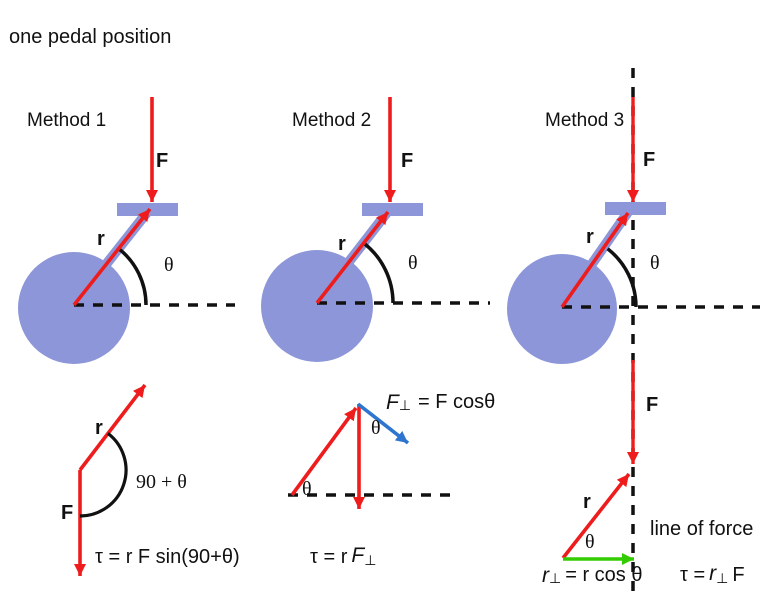  What do you see at coordinates (585, 120) in the screenshot?
I see `method3-label: Method 3` at bounding box center [585, 120].